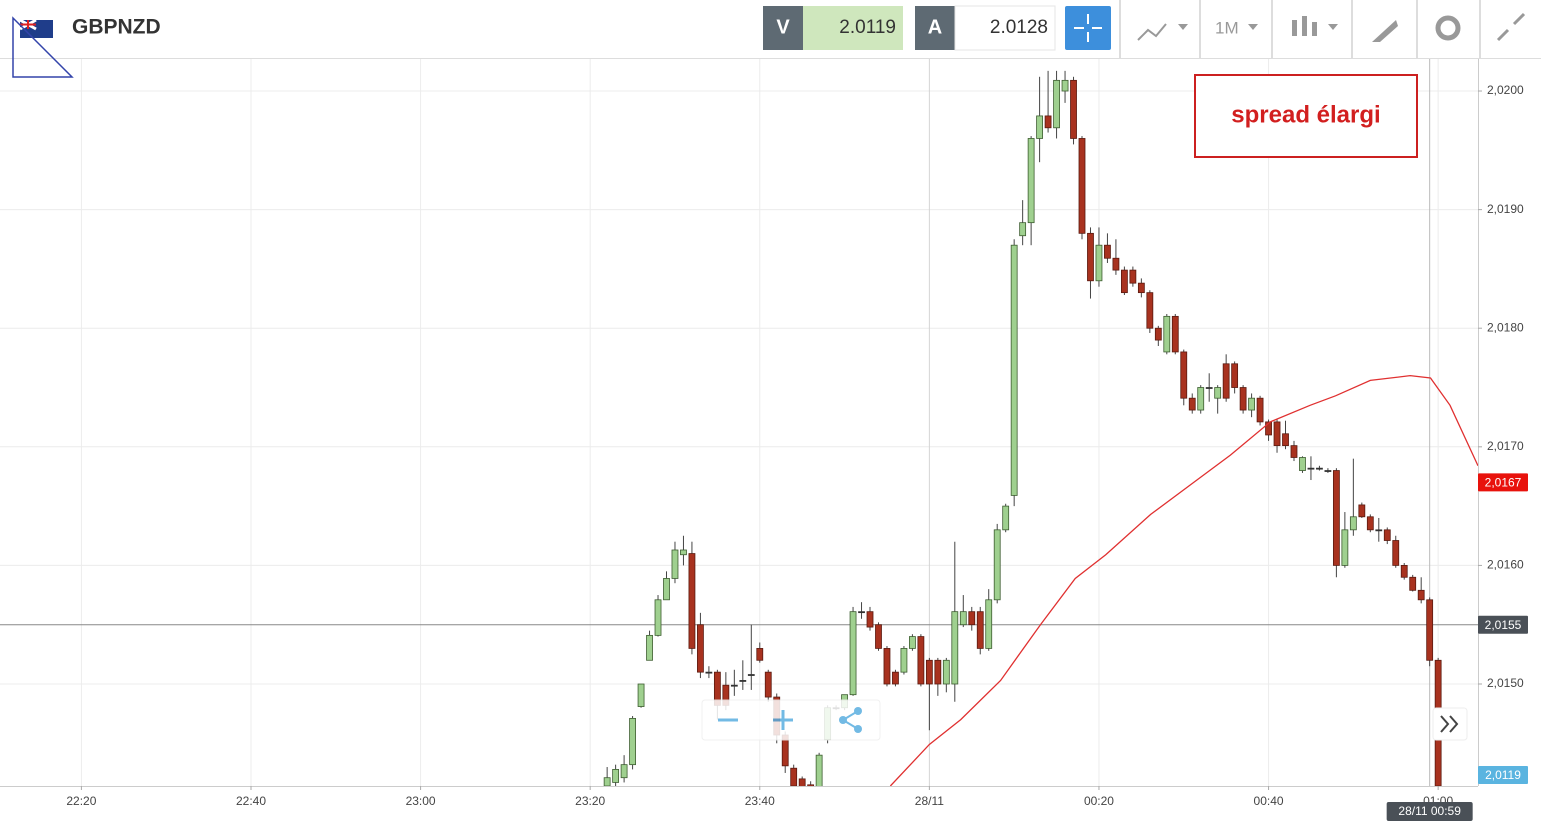 Image resolution: width=1541 pixels, height=830 pixels. What do you see at coordinates (1306, 116) in the screenshot?
I see `annotation-box` at bounding box center [1306, 116].